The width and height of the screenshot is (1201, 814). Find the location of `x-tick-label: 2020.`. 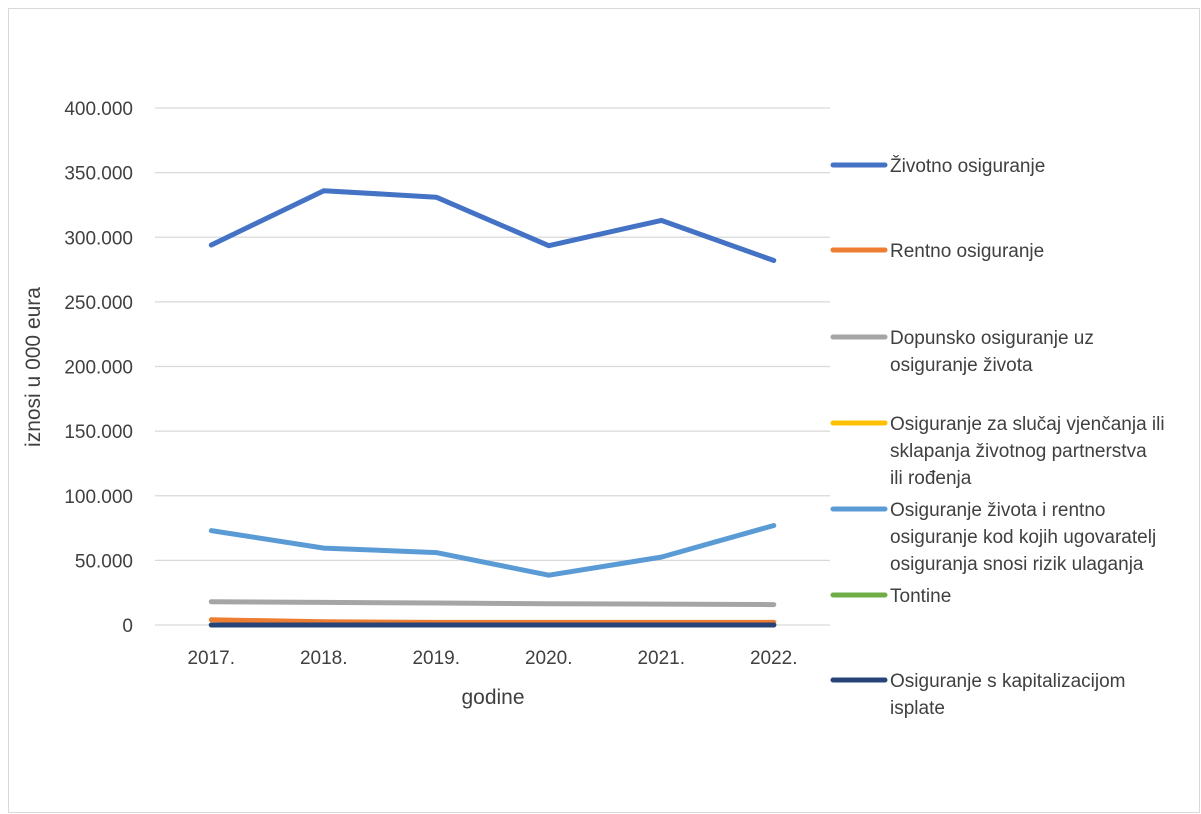

x-tick-label: 2020. is located at coordinates (549, 658).